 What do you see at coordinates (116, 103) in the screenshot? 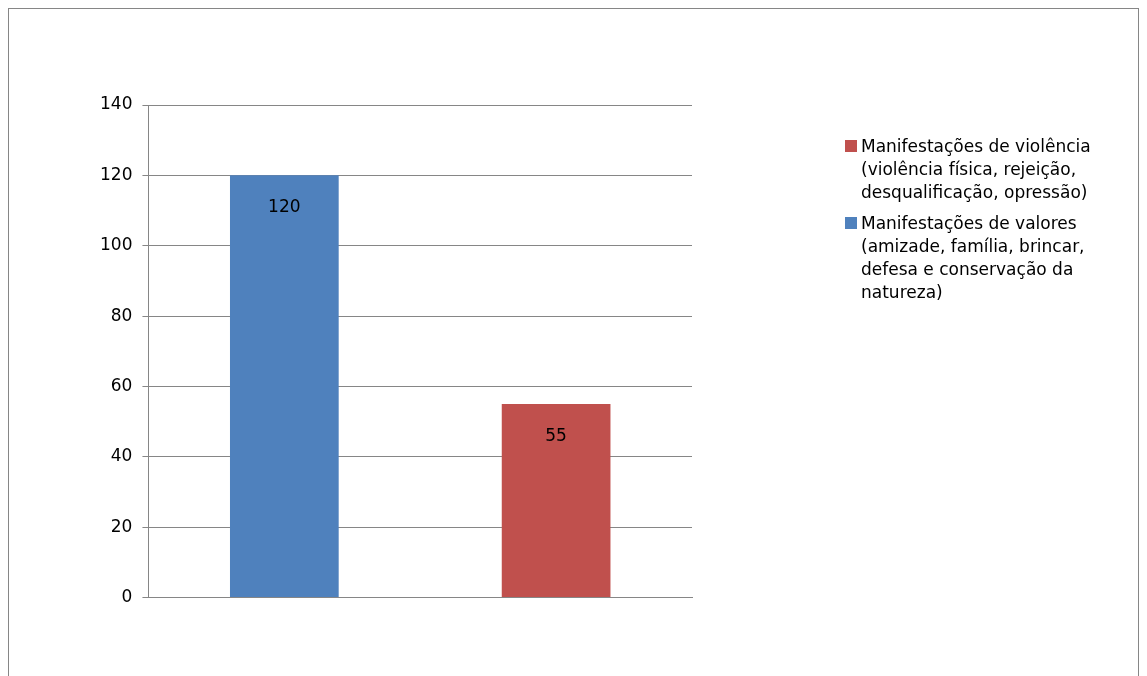
I see `y-tick-label: 140` at bounding box center [116, 103].